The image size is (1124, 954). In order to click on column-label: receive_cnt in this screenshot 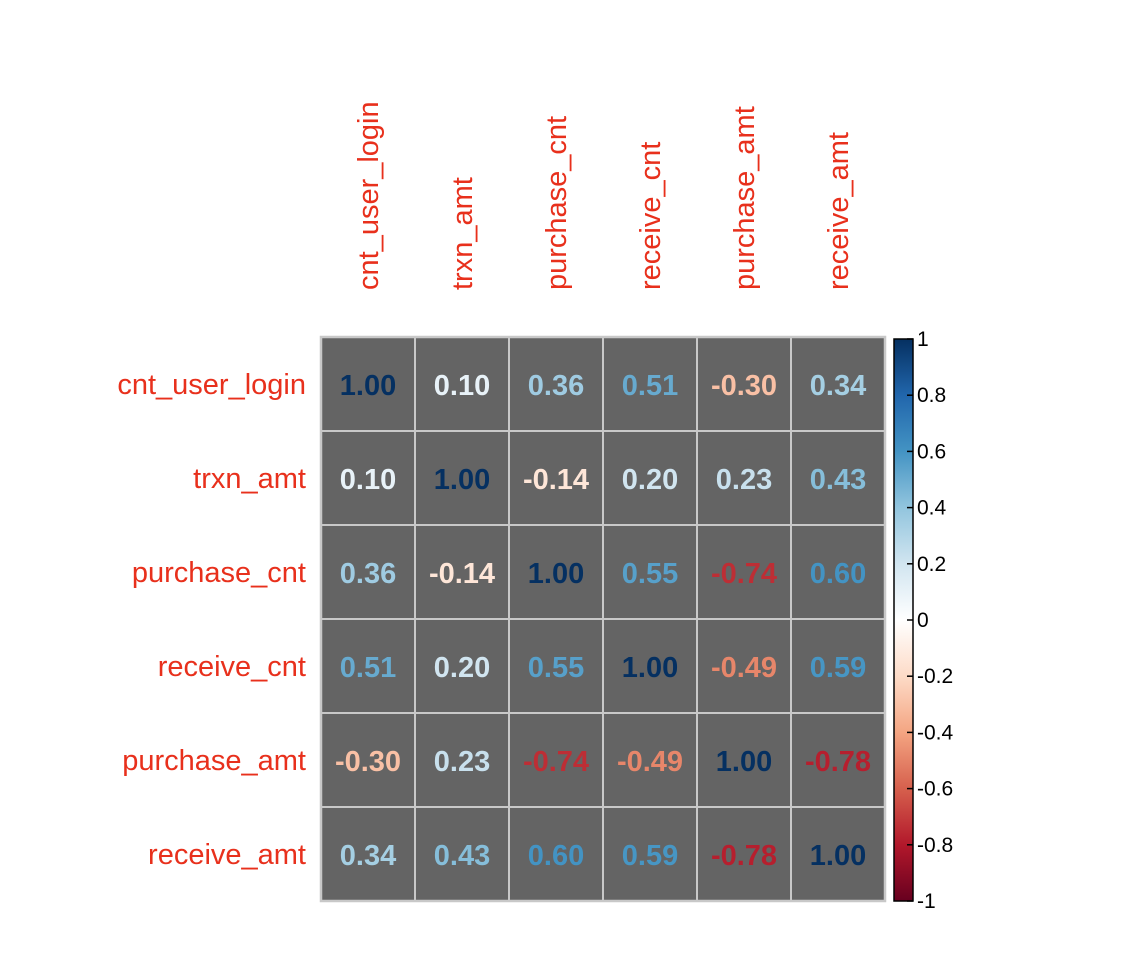, I will do `click(651, 216)`.